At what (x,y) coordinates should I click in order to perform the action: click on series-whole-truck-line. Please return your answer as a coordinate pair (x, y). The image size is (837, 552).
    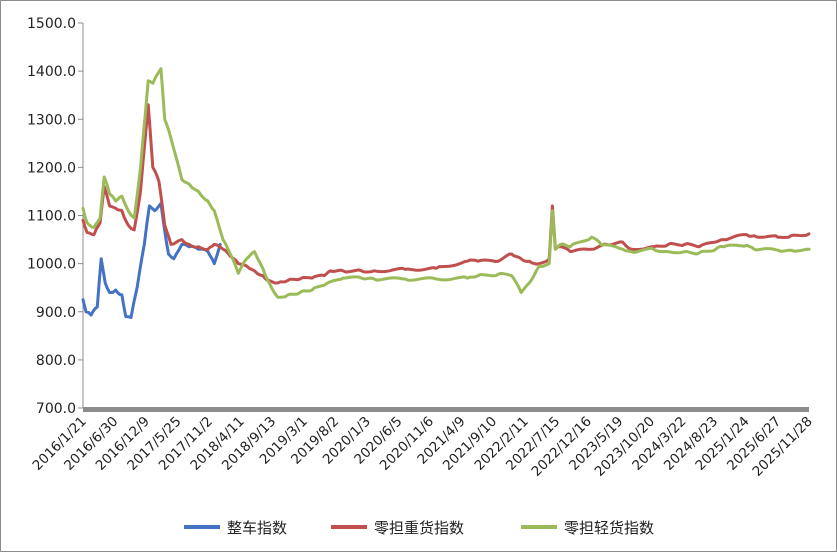
    Looking at the image, I should click on (151, 260).